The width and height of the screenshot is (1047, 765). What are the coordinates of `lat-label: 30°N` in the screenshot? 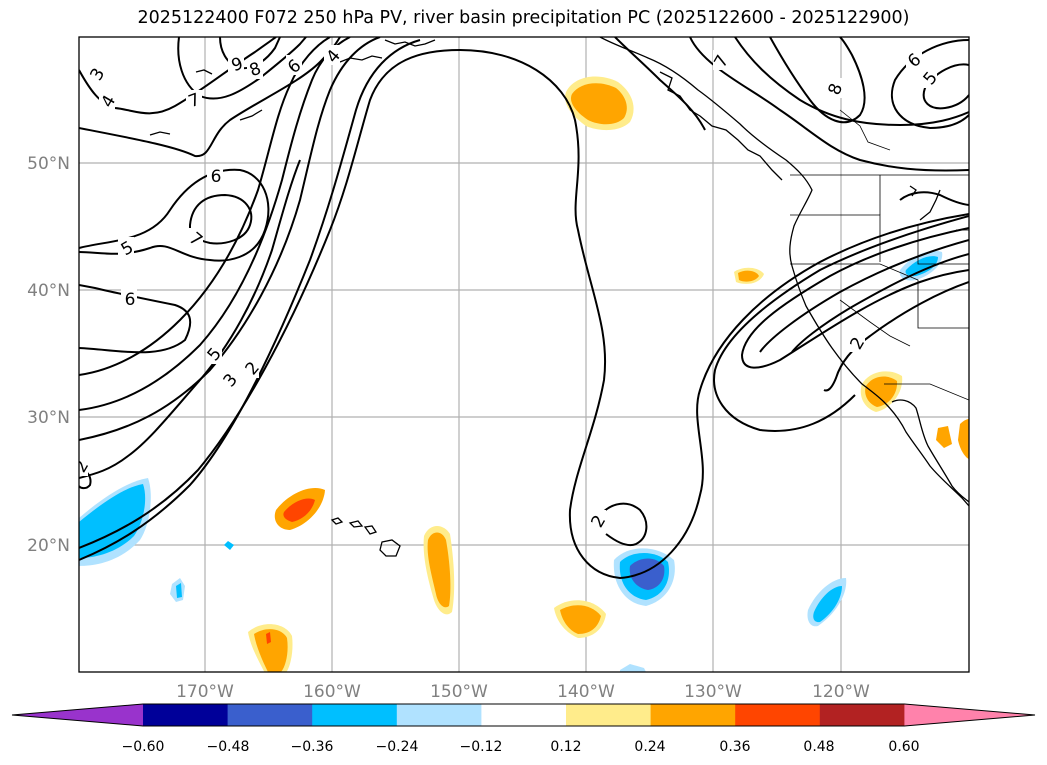 It's located at (48, 418).